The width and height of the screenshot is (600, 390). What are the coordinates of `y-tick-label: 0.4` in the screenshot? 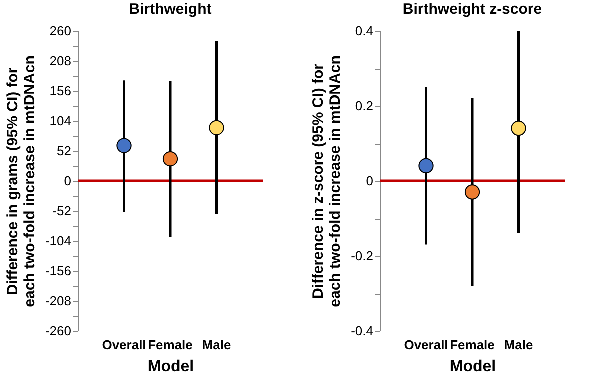 It's located at (364, 31).